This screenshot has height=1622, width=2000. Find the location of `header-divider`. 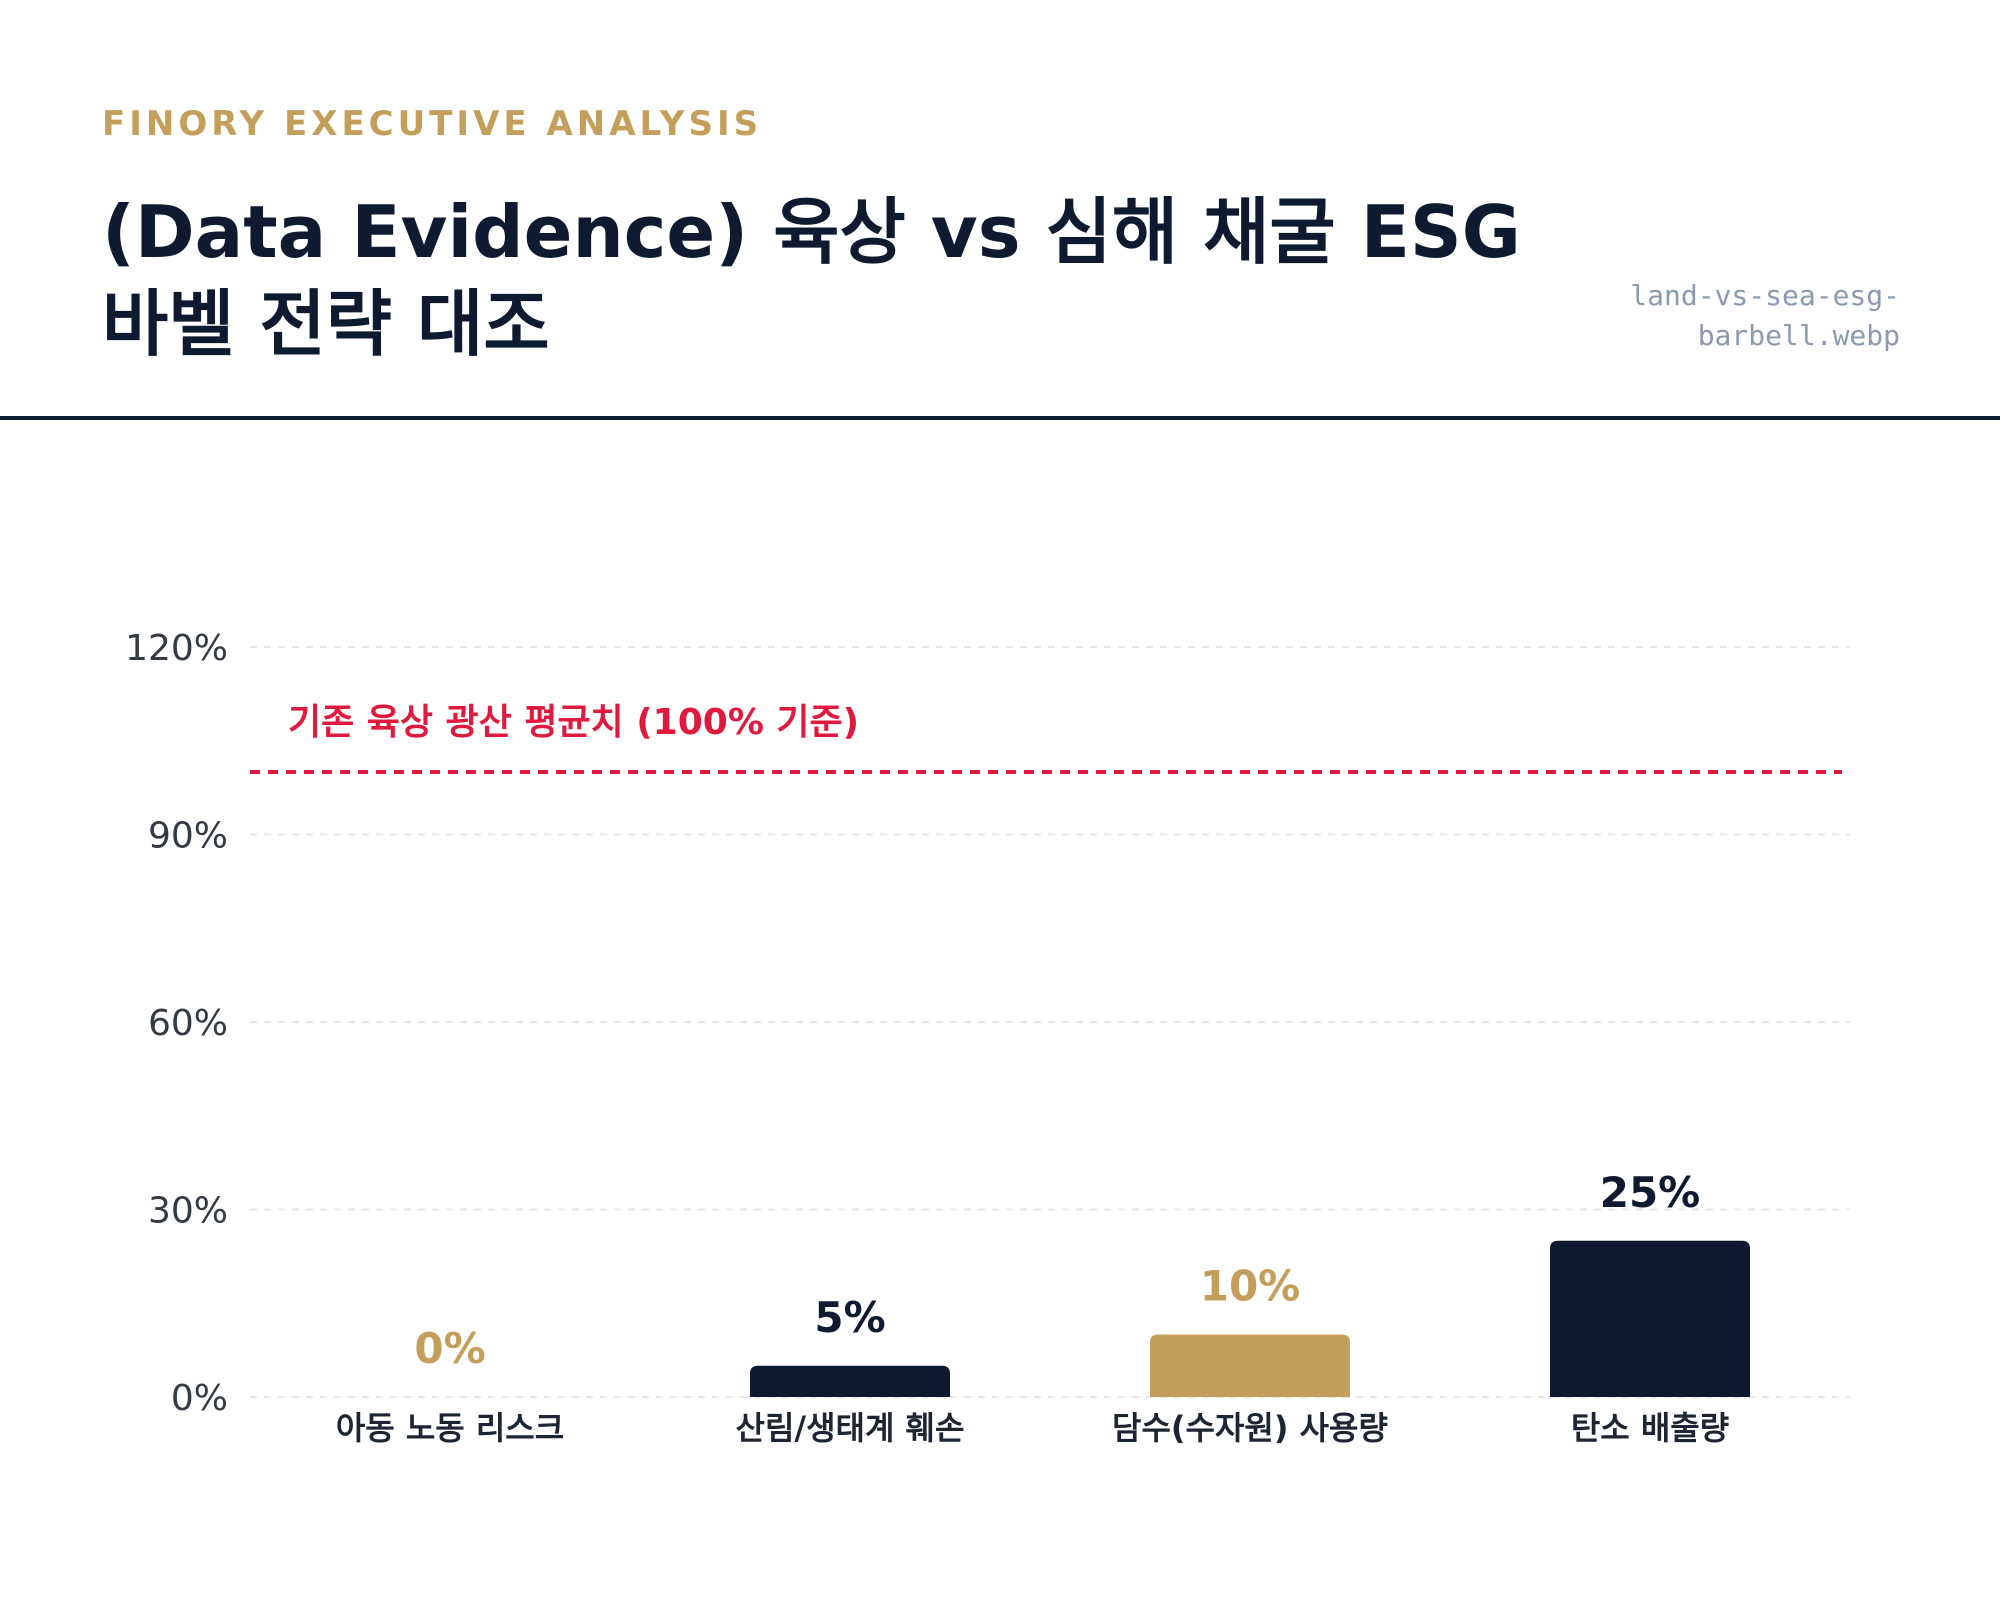

header-divider is located at coordinates (1000, 418).